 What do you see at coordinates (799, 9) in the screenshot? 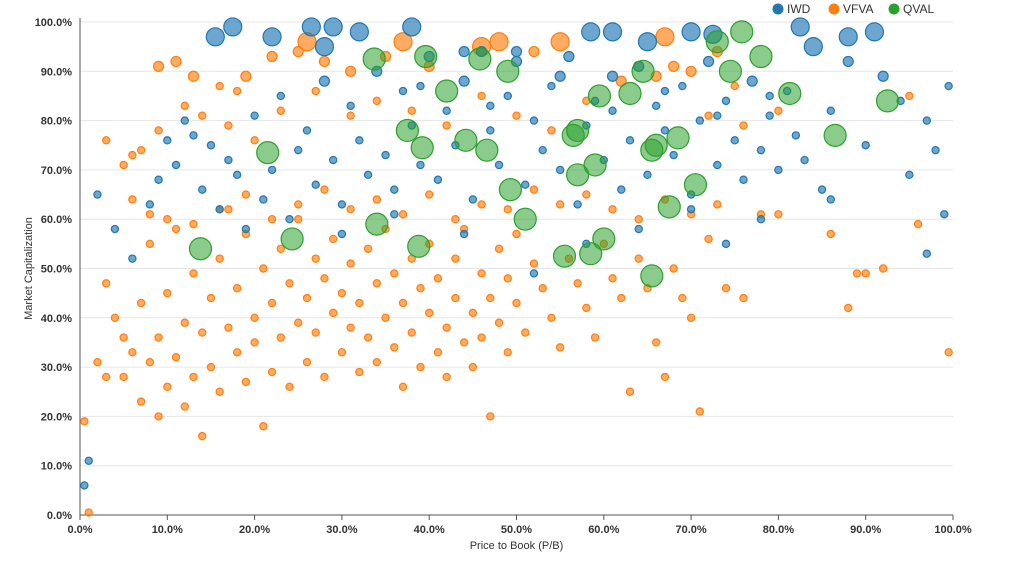
I see `legend-label-iwd: IWD` at bounding box center [799, 9].